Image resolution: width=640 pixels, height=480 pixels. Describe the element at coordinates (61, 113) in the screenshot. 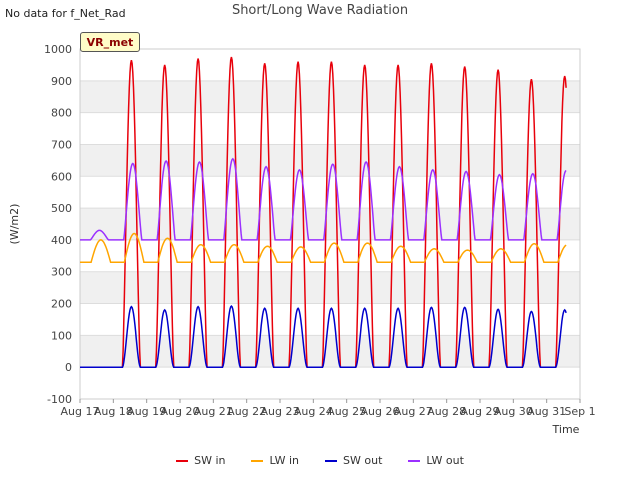

I see `y-tick-800: 800` at that location.